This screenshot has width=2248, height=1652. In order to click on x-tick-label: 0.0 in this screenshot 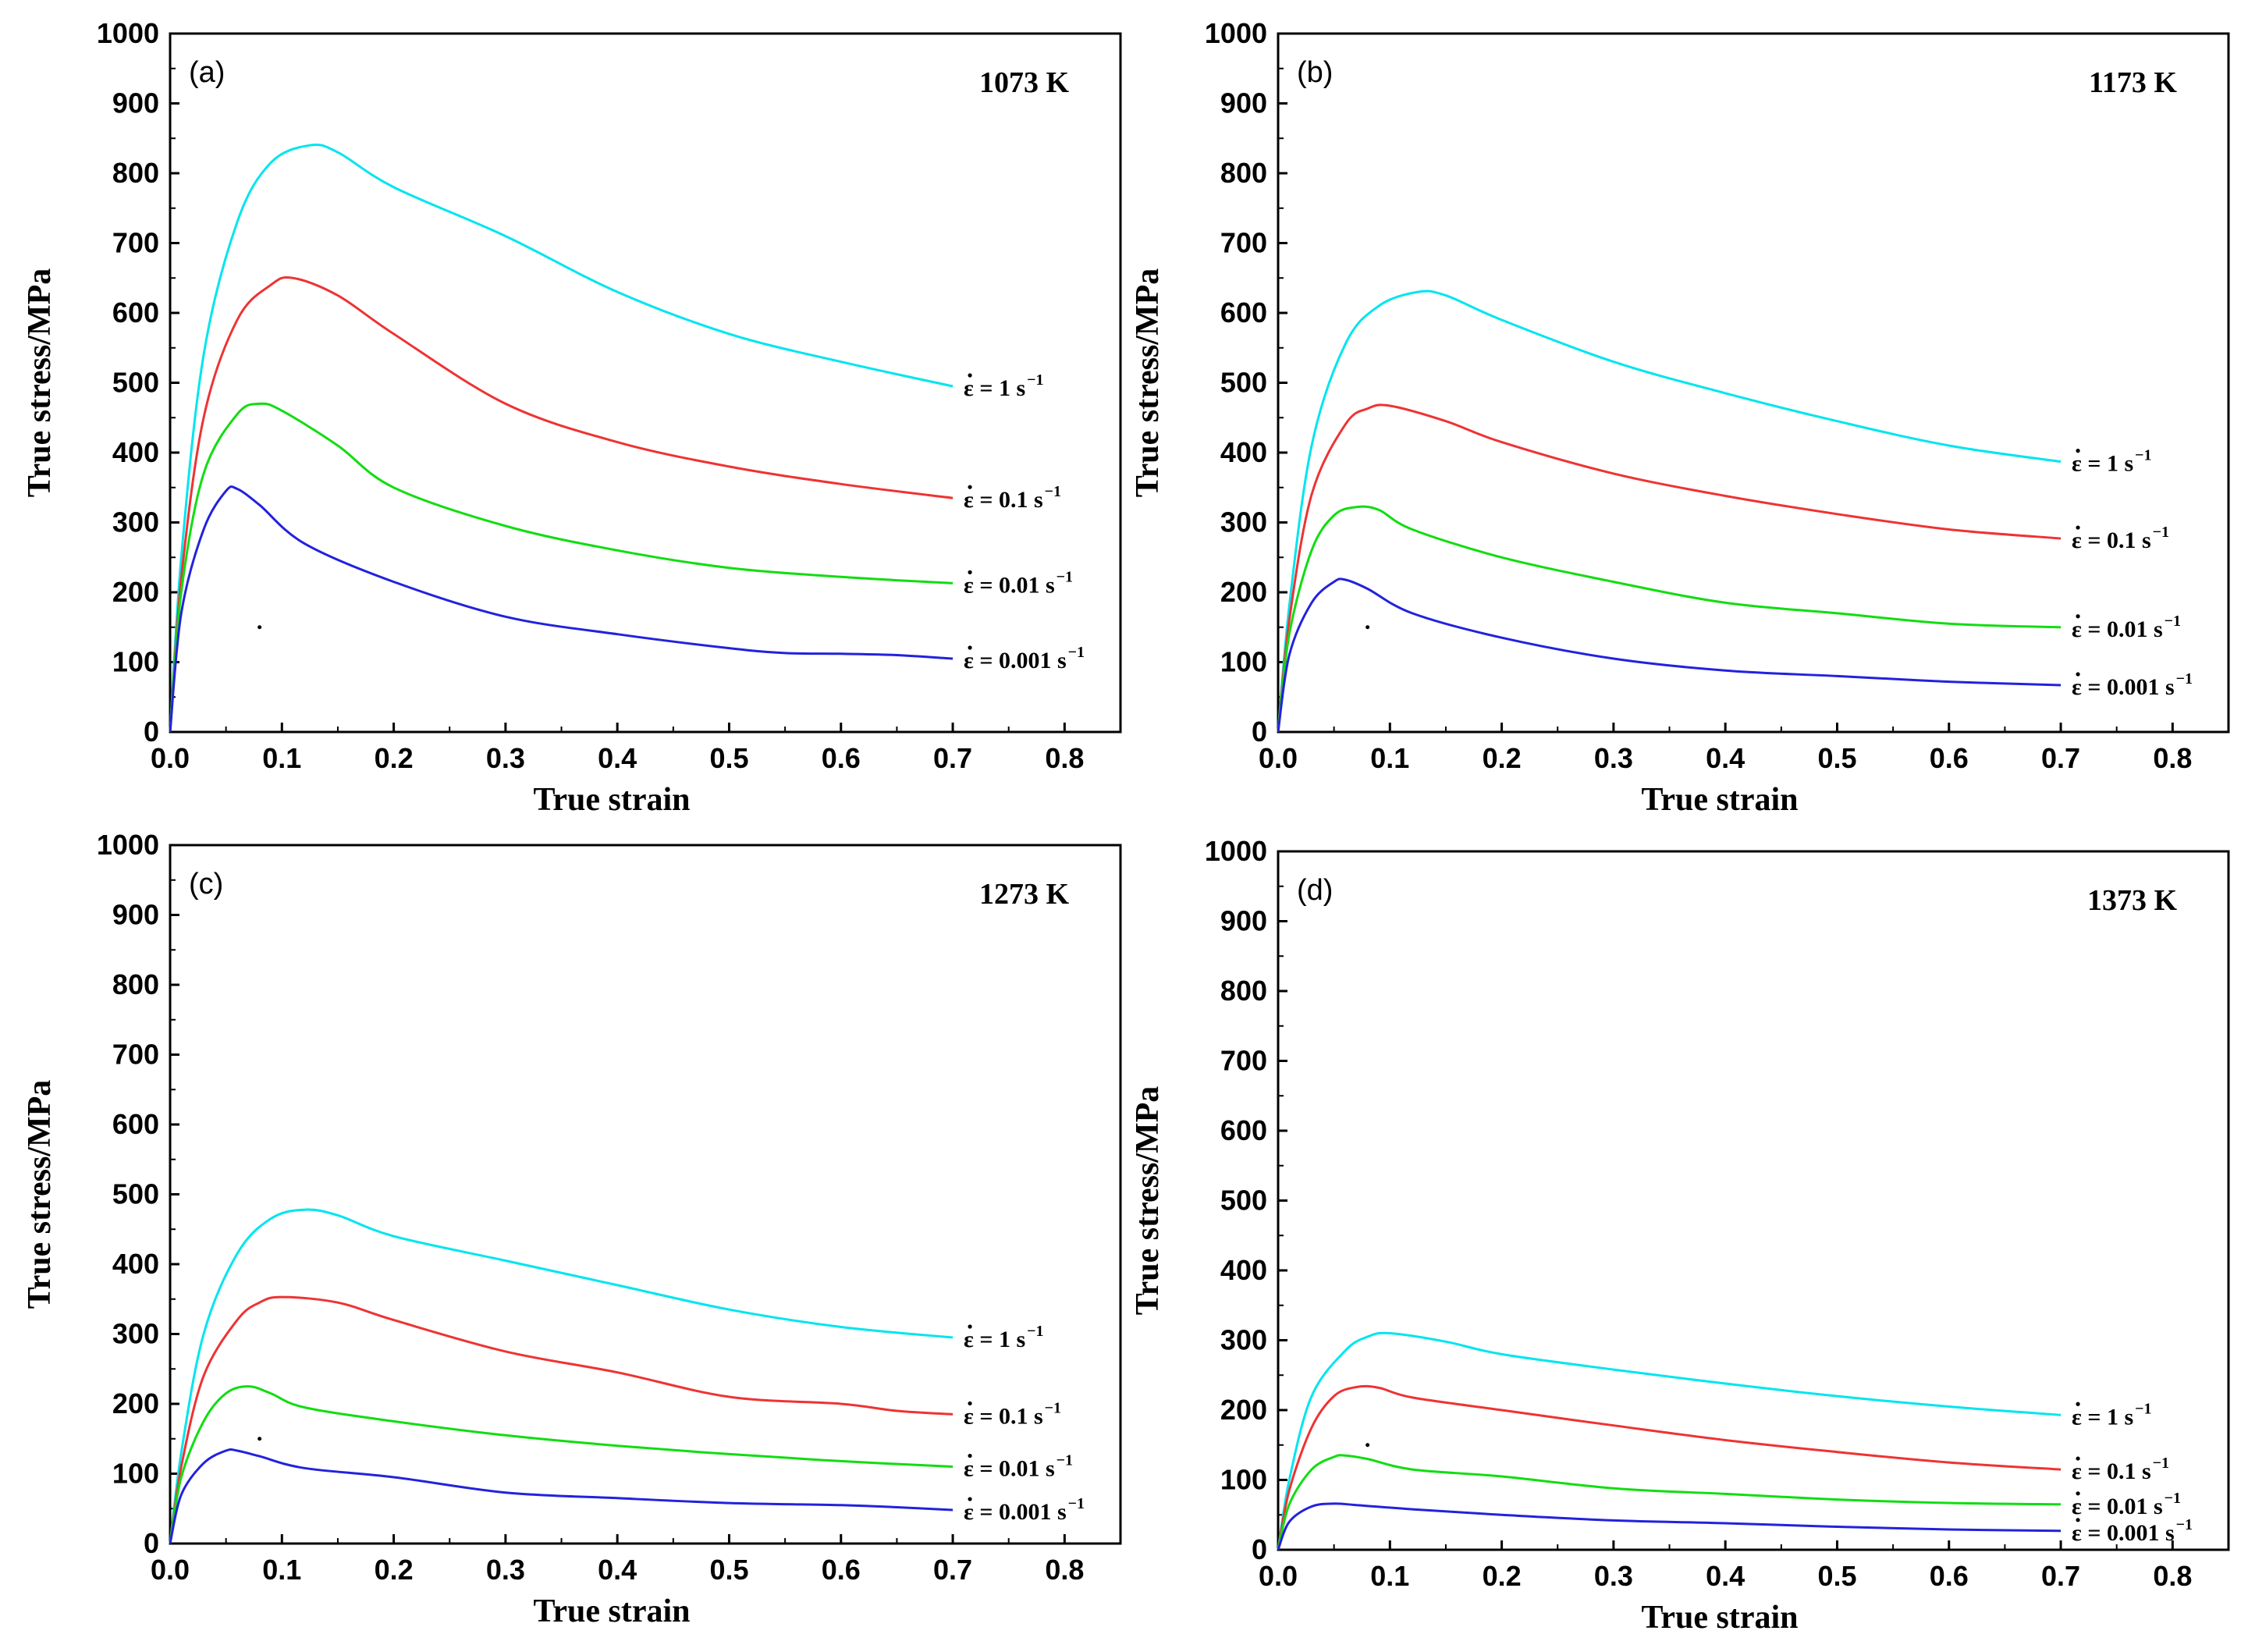, I will do `click(170, 1570)`.